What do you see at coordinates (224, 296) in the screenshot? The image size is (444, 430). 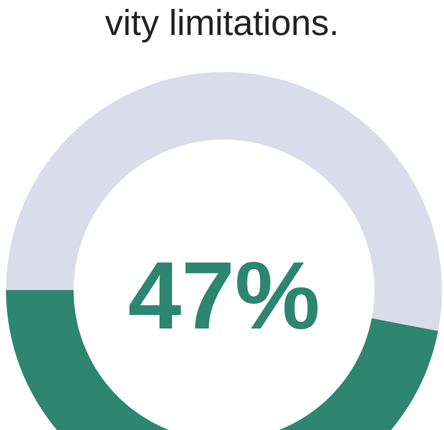 I see `data-label: 47%` at bounding box center [224, 296].